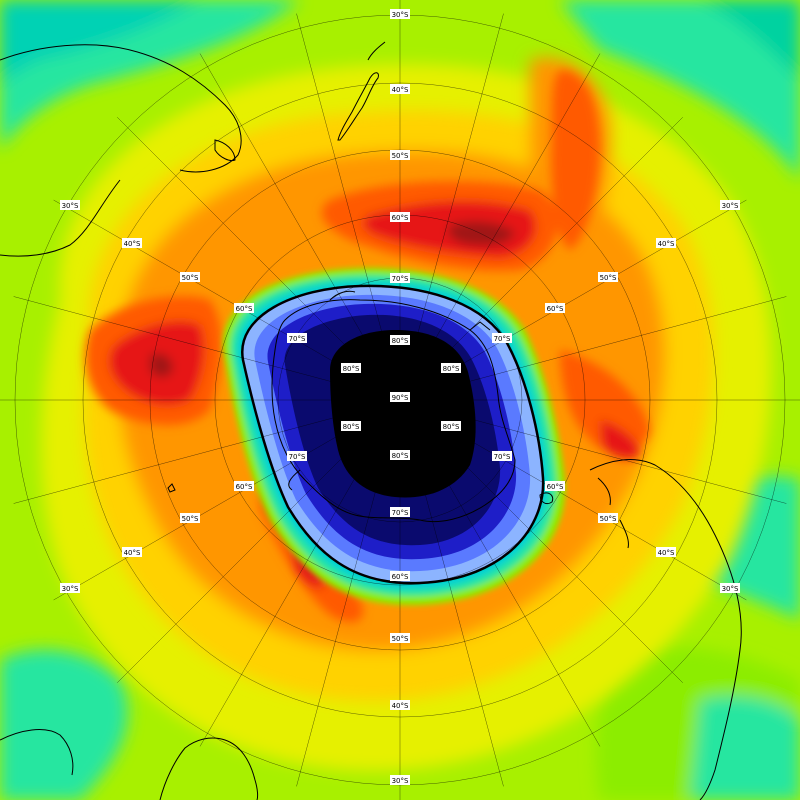  I want to click on lat-label-40-bottom: 40°S, so click(400, 705).